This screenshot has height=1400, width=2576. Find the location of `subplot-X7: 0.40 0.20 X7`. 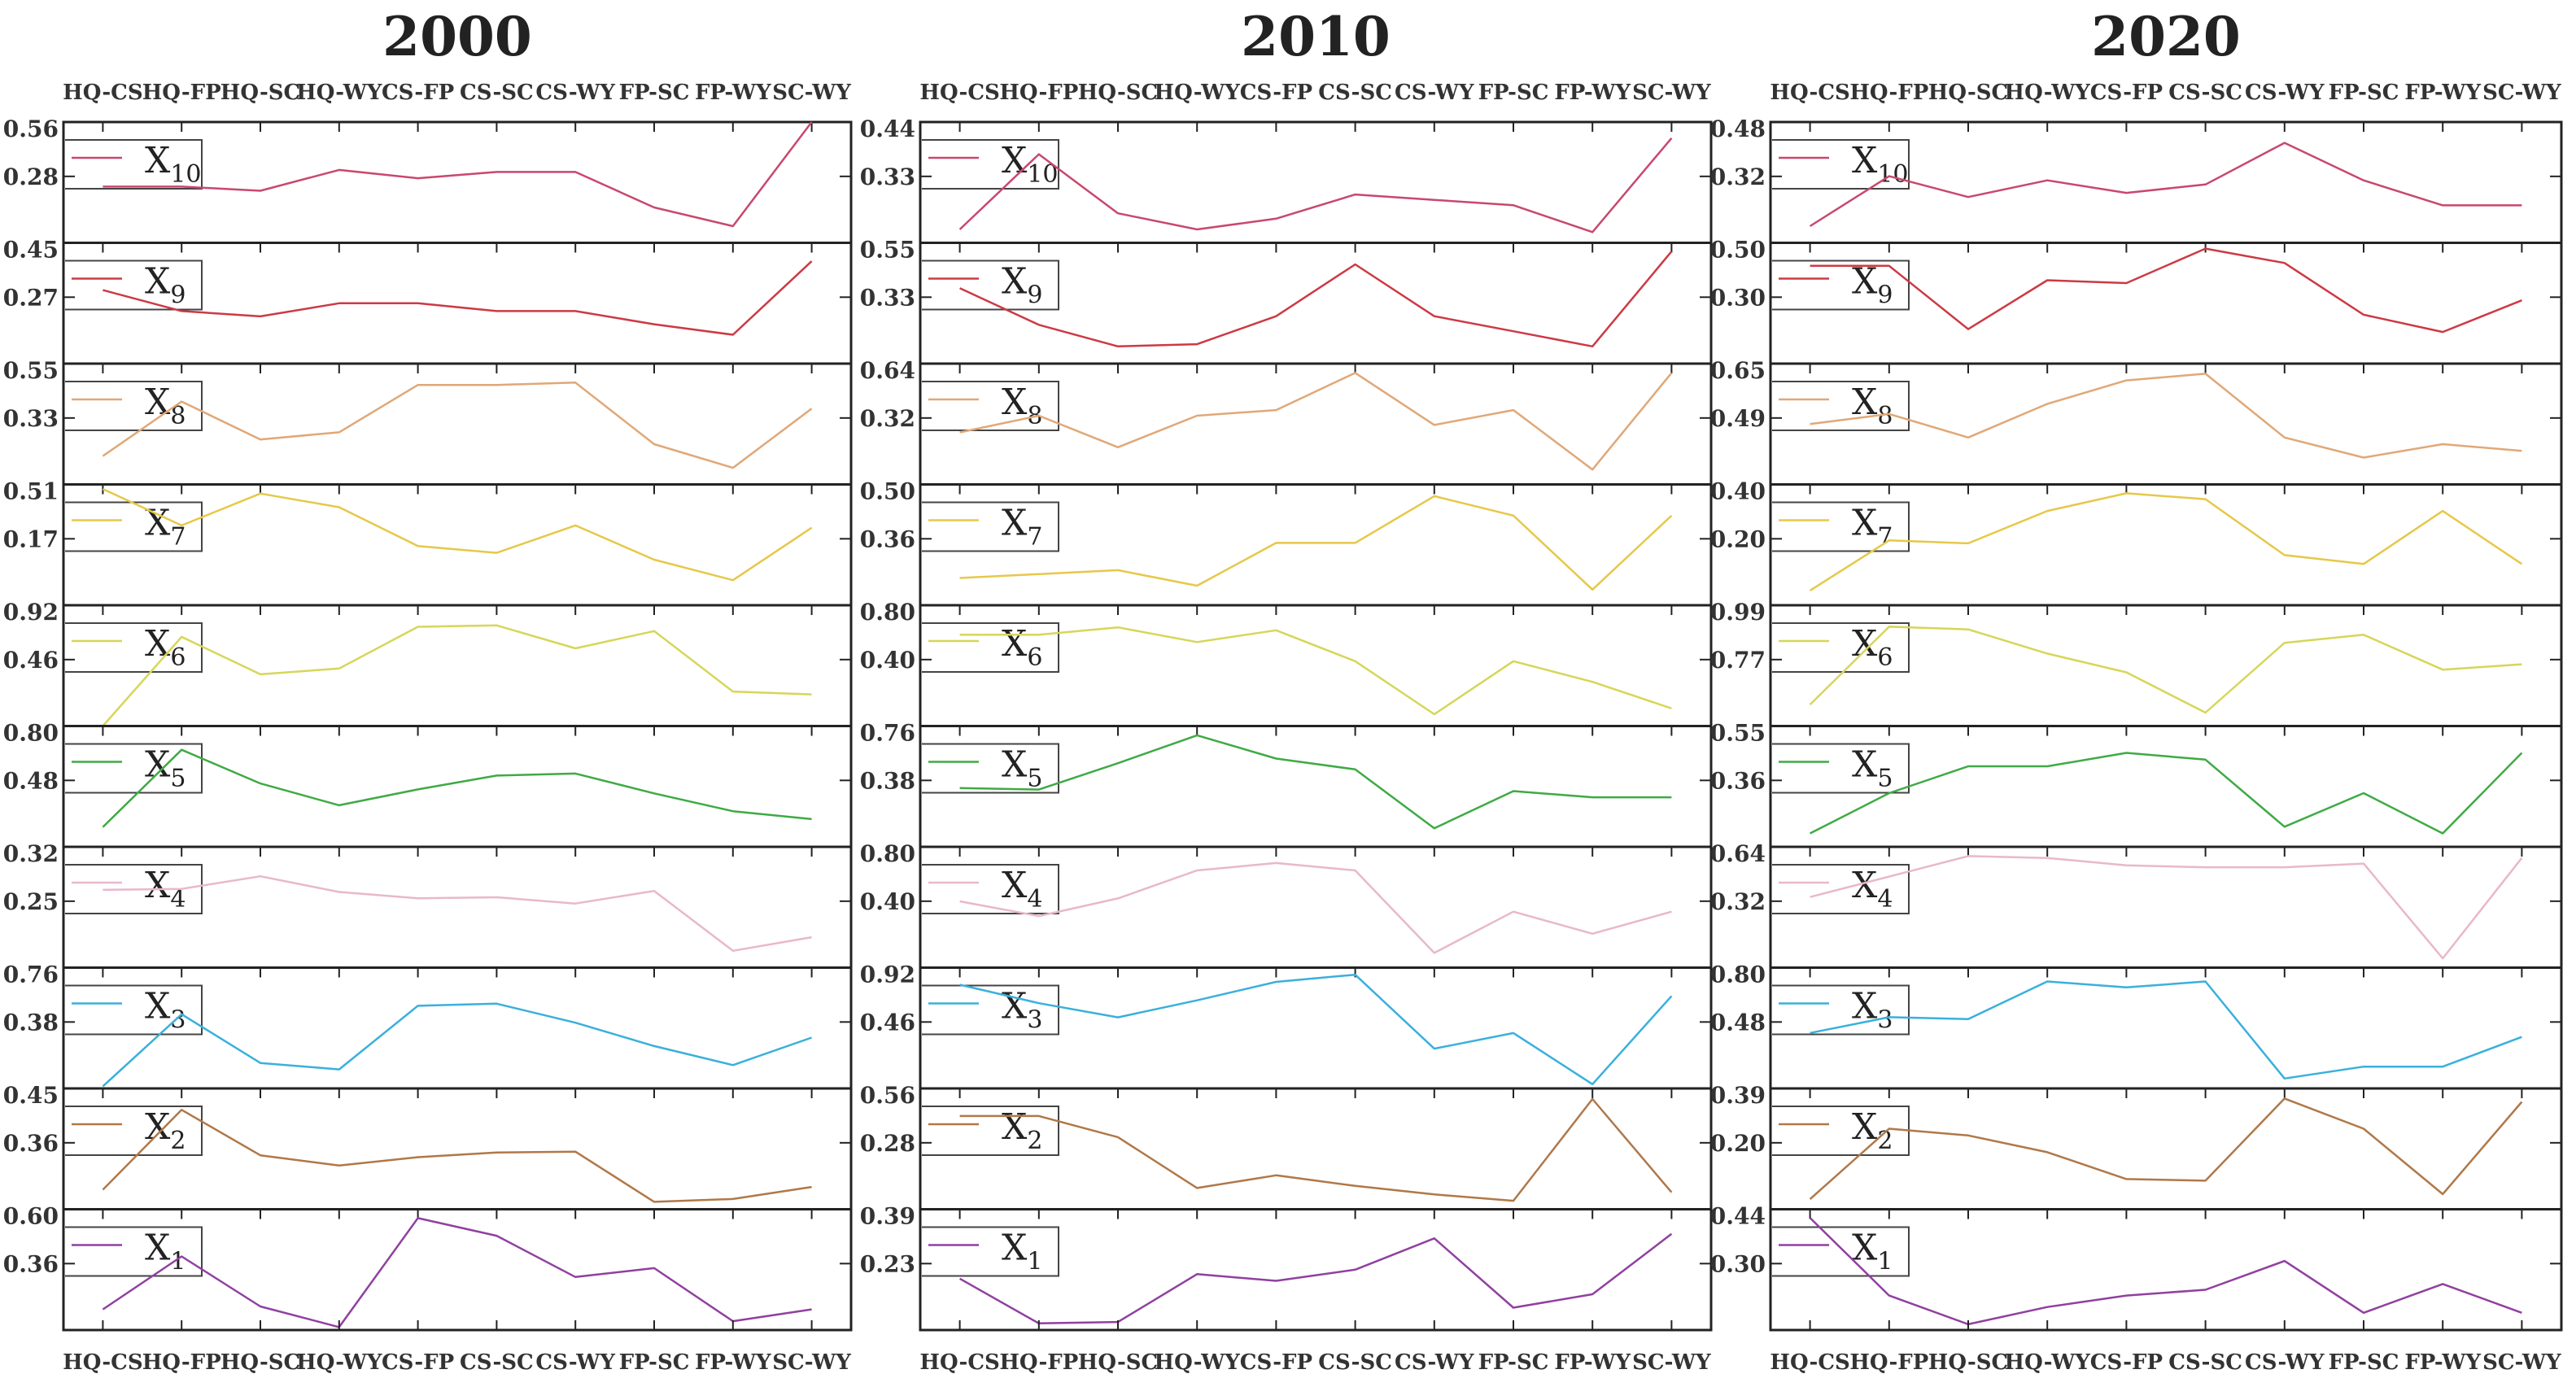

subplot-X7: 0.40 0.20 X7 is located at coordinates (2136, 542).